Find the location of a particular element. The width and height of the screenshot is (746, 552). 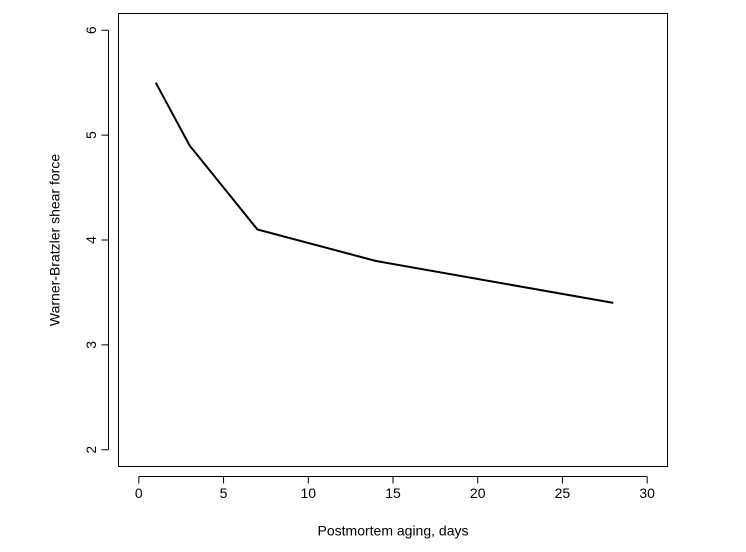

y-axis-label: Warner-Bratzler shear force is located at coordinates (55, 240).